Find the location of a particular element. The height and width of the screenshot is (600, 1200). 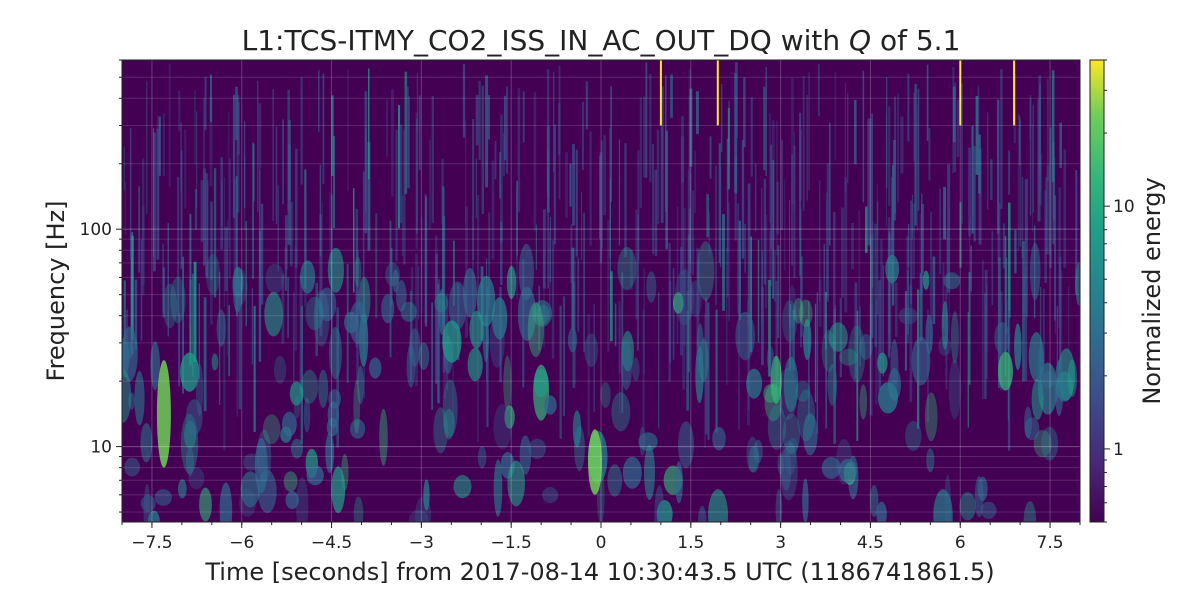

x-tick-label: 4.5 is located at coordinates (870, 543).